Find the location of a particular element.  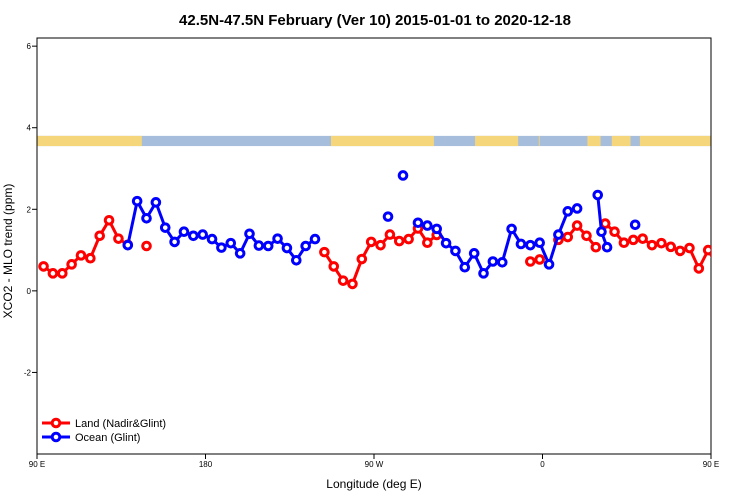

x-axis: 90 E 180 90 W 0 90 E is located at coordinates (374, 461).